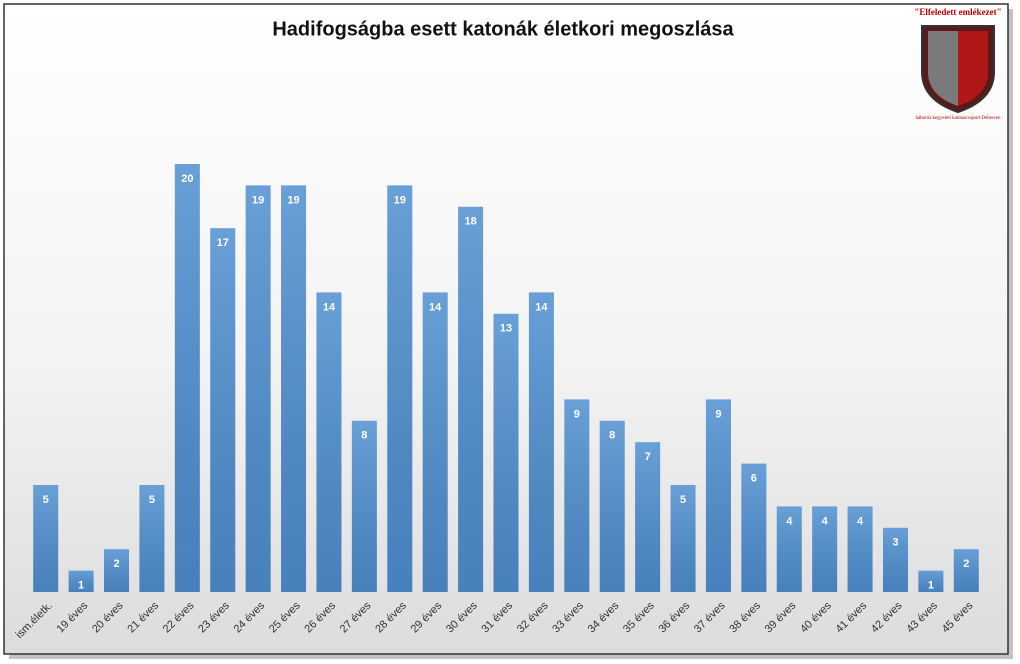 Image resolution: width=1020 pixels, height=664 pixels. I want to click on logo-caption: háborús kegyeleti katonacsoport Debrecen, so click(958, 118).